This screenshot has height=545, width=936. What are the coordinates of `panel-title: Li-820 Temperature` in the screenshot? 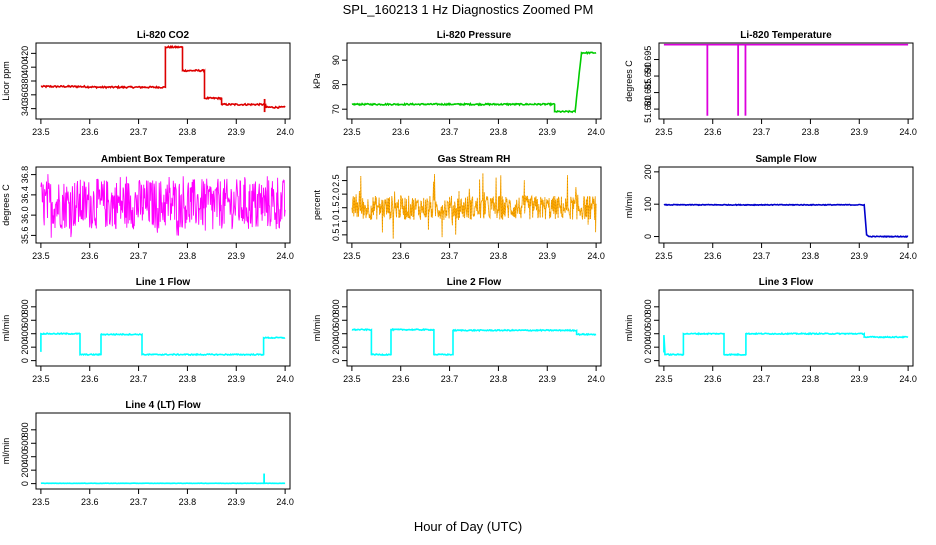 It's located at (786, 35).